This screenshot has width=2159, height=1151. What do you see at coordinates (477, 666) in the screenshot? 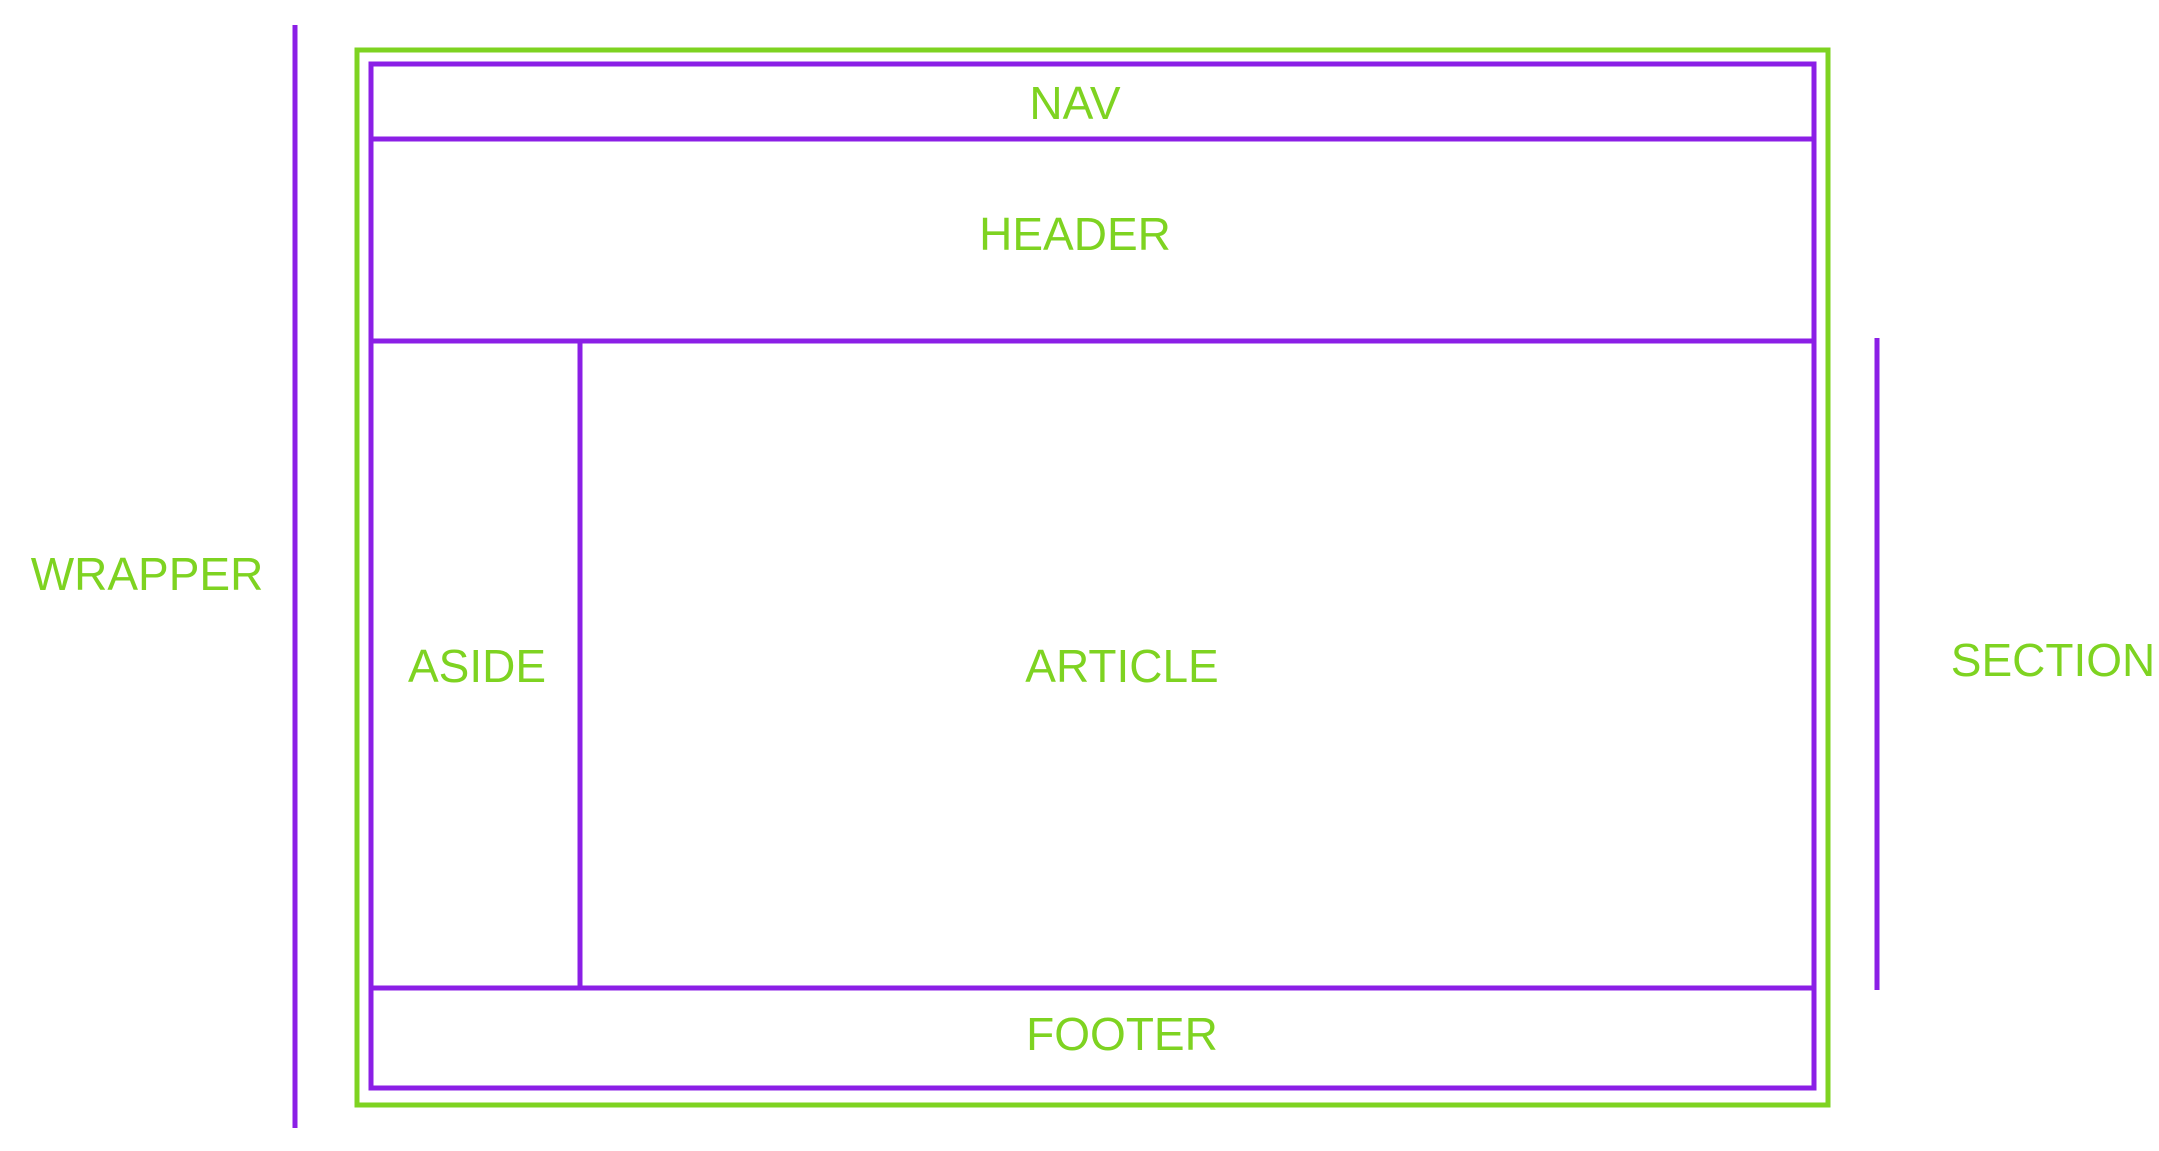
I see `aside-label: ASIDE` at bounding box center [477, 666].